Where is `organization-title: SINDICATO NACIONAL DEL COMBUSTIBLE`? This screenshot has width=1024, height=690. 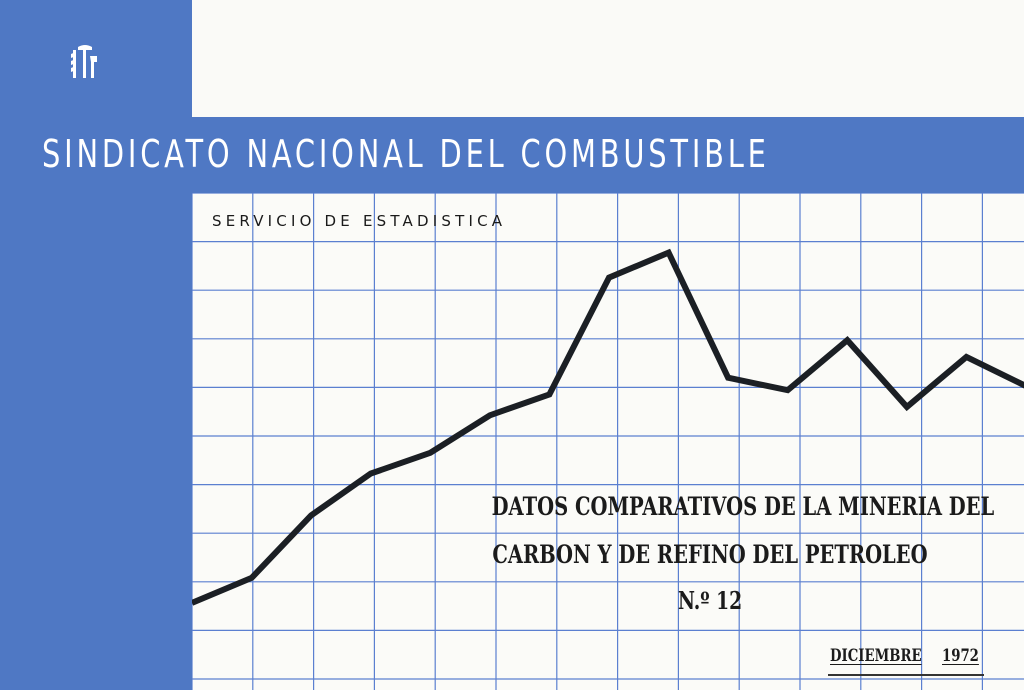 organization-title: SINDICATO NACIONAL DEL COMBUSTIBLE is located at coordinates (406, 154).